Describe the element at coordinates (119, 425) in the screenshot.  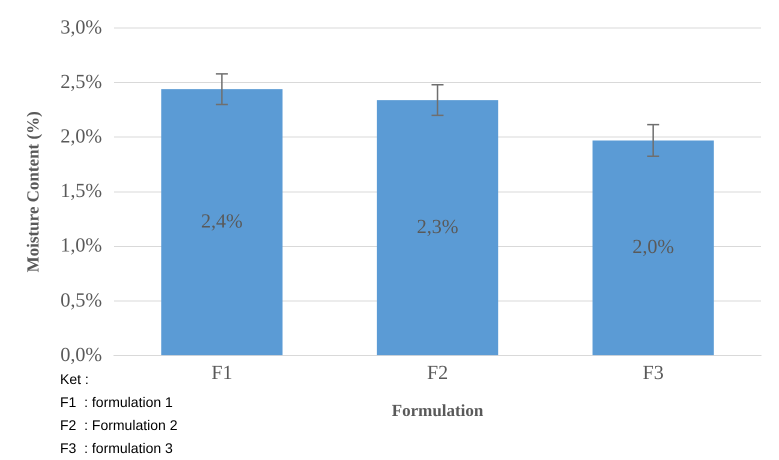
I see `text: F2 : Formulation 2` at that location.